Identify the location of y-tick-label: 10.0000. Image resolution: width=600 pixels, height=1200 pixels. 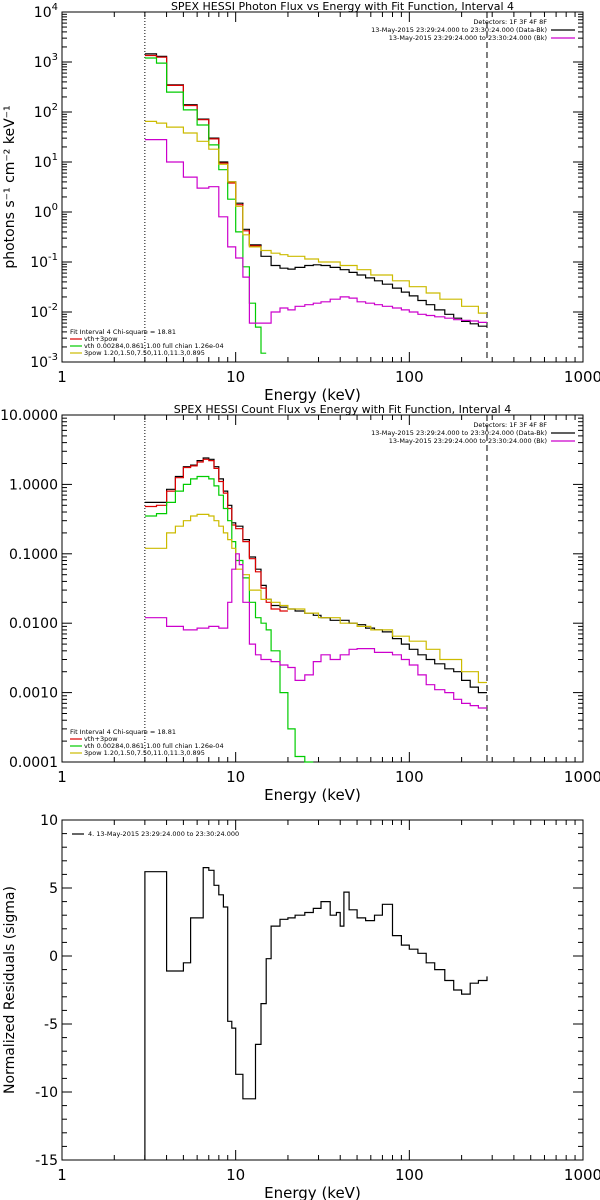
(29, 416).